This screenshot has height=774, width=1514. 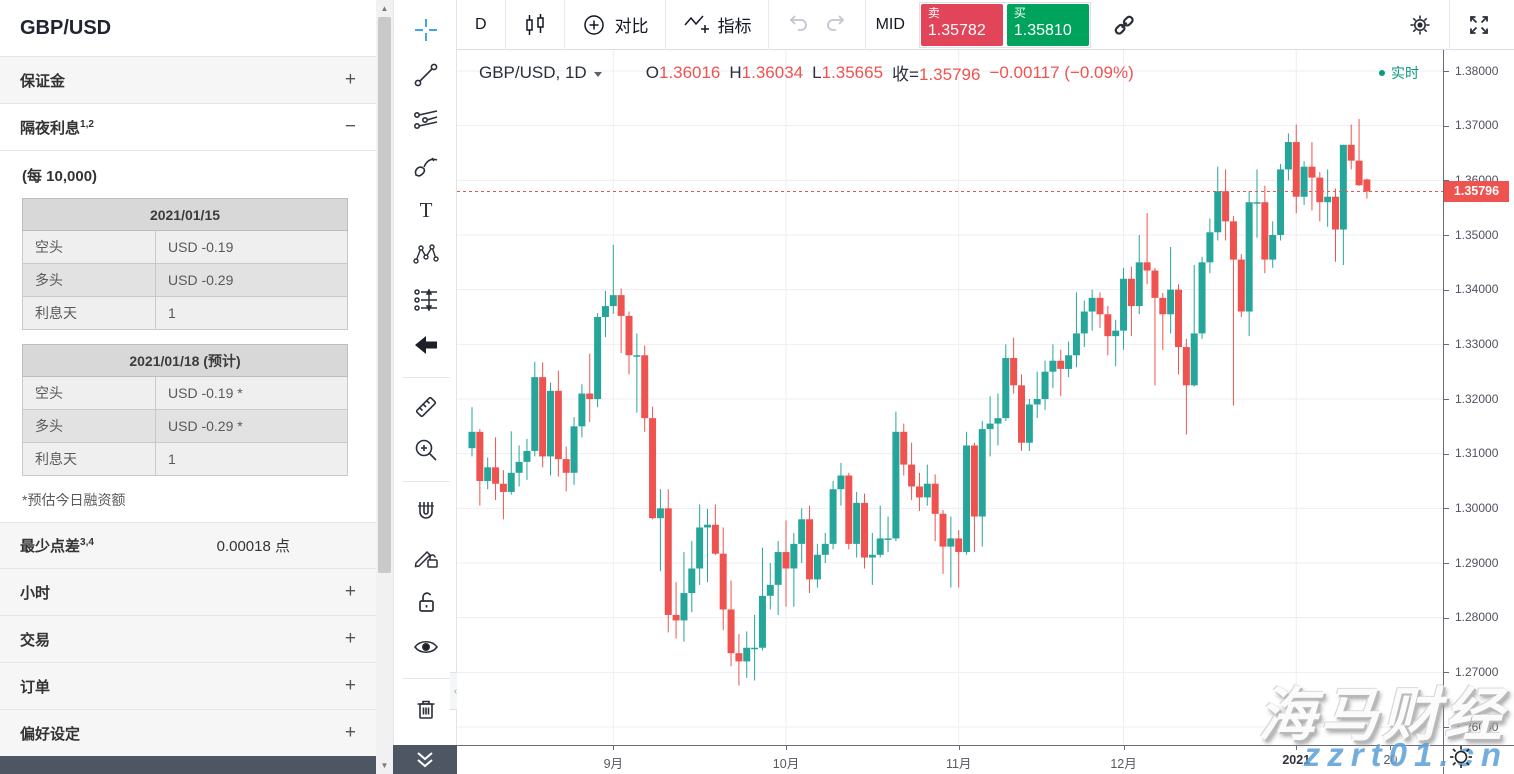 I want to click on drawing-lock-tool, so click(x=426, y=557).